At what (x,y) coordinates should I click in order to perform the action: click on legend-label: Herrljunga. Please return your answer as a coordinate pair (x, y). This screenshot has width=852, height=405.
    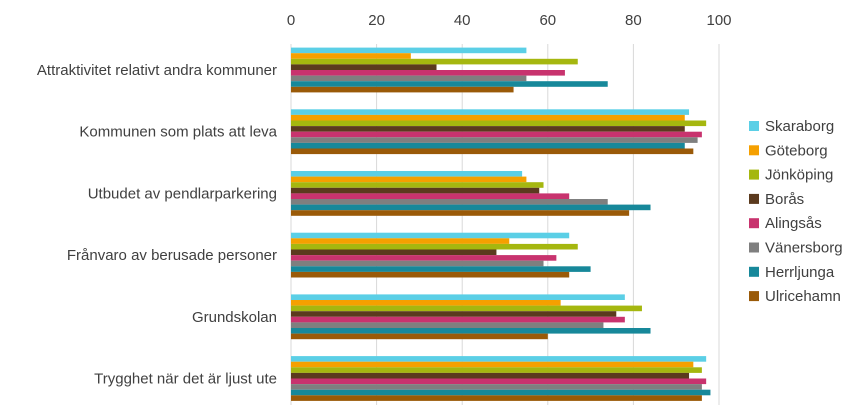
    Looking at the image, I should click on (800, 272).